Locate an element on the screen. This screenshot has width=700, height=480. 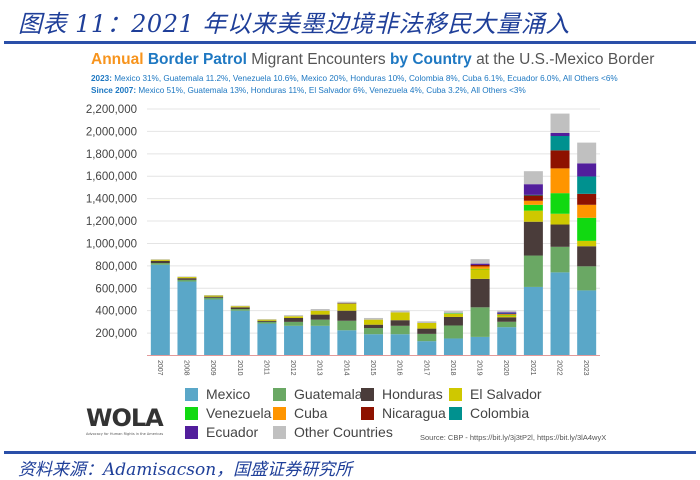
bar-segment-other-countries-2014 is located at coordinates (347, 302).